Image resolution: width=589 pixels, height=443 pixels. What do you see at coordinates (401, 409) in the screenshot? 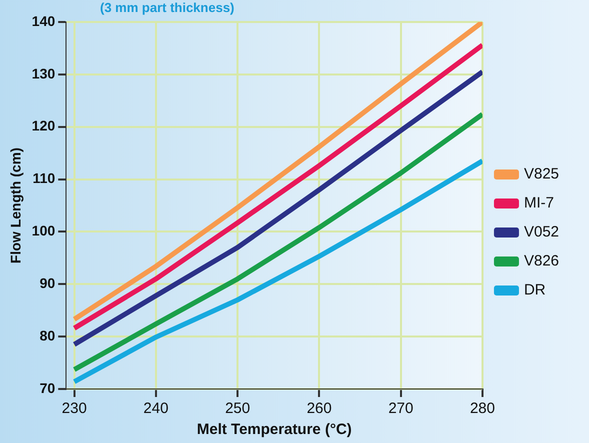
I see `x-tick-label: 270` at bounding box center [401, 409].